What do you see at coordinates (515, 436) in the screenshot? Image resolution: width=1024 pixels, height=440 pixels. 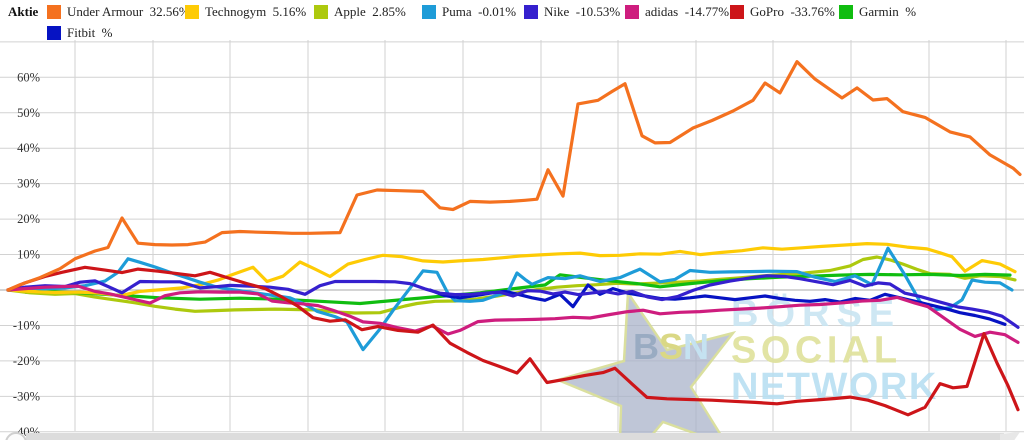 I see `scrollbar-track` at bounding box center [515, 436].